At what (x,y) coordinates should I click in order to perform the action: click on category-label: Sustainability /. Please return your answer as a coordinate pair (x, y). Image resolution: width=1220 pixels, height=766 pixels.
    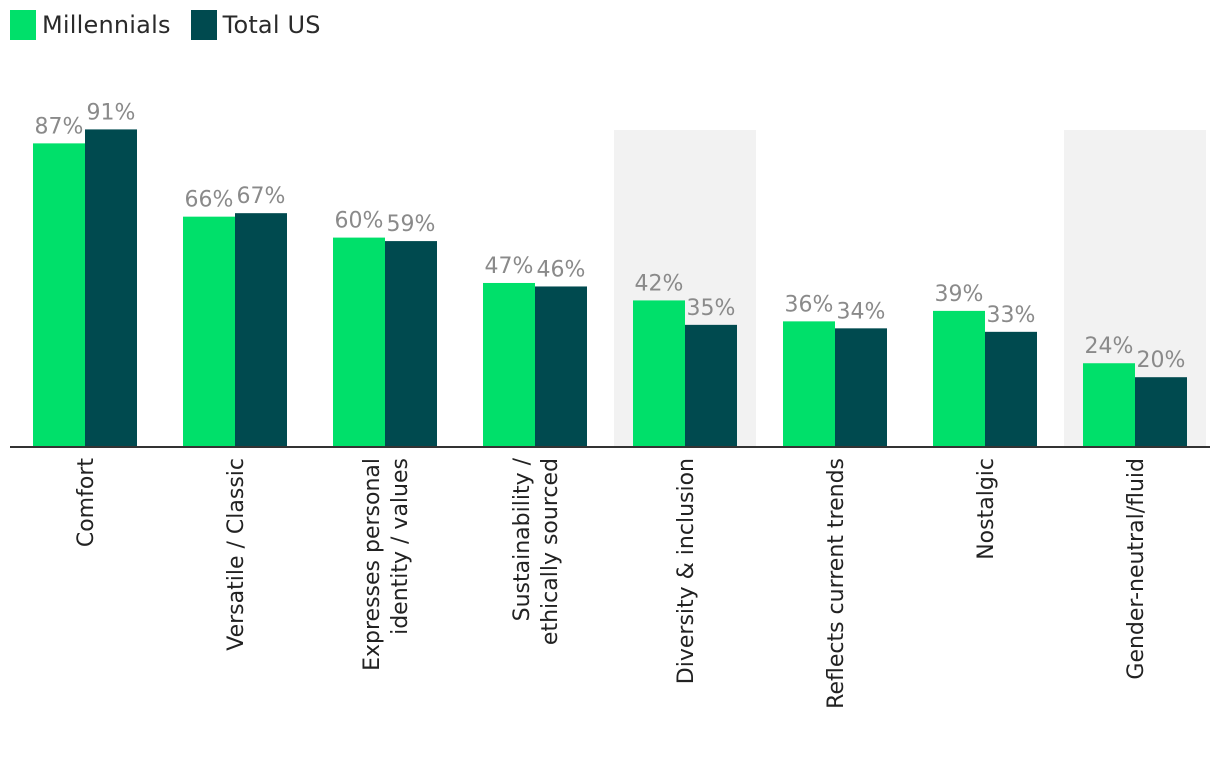
    Looking at the image, I should click on (522, 539).